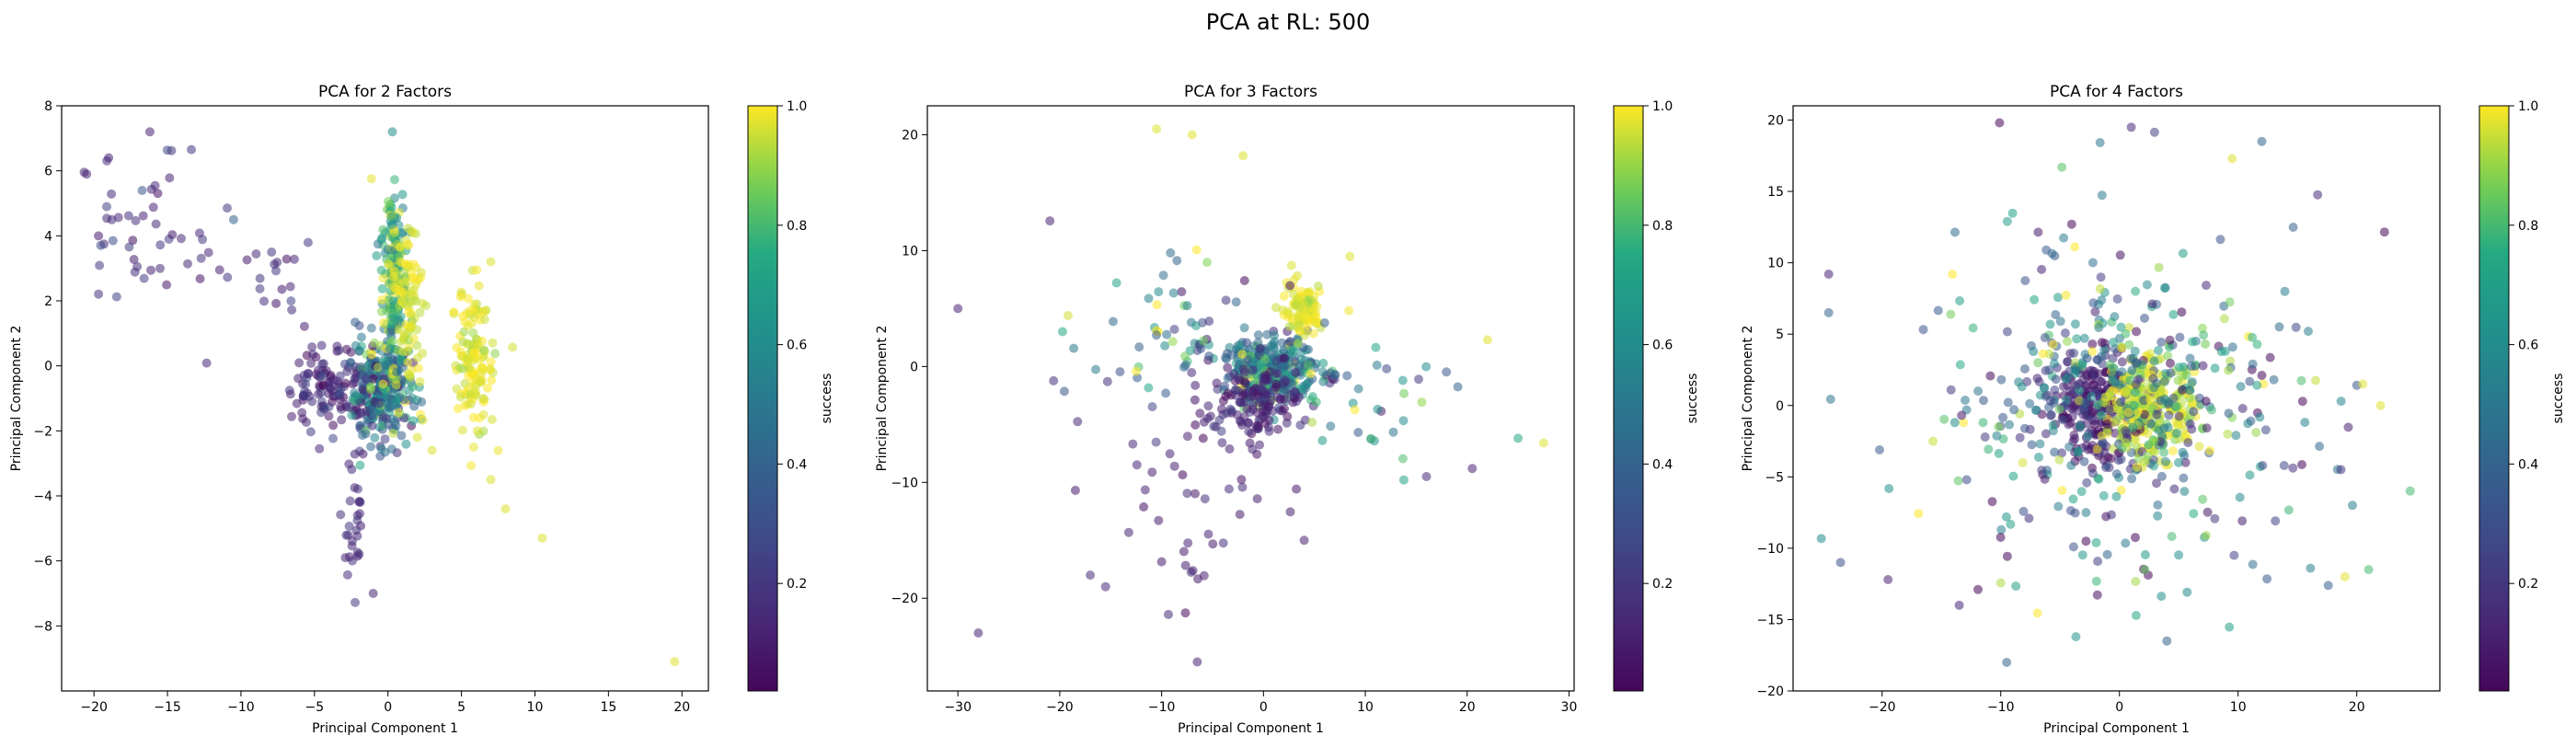 This screenshot has width=2576, height=736. Describe the element at coordinates (48, 172) in the screenshot. I see `y-tick-label: 6` at that location.